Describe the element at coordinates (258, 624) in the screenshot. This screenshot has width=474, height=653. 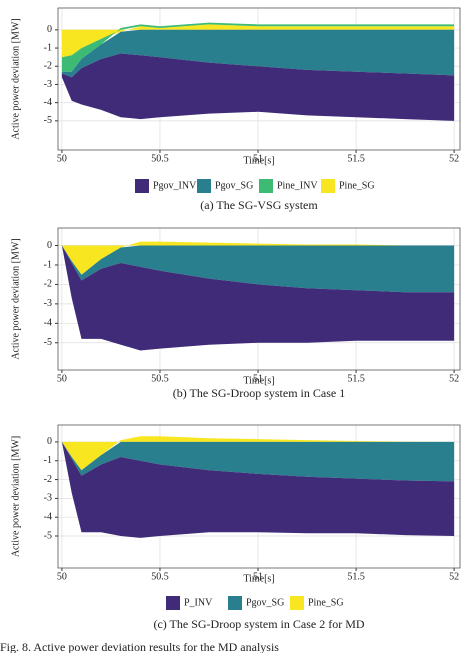
I see `subplot-caption: (c) The SG-Droop system in Case 2 for MD` at that location.